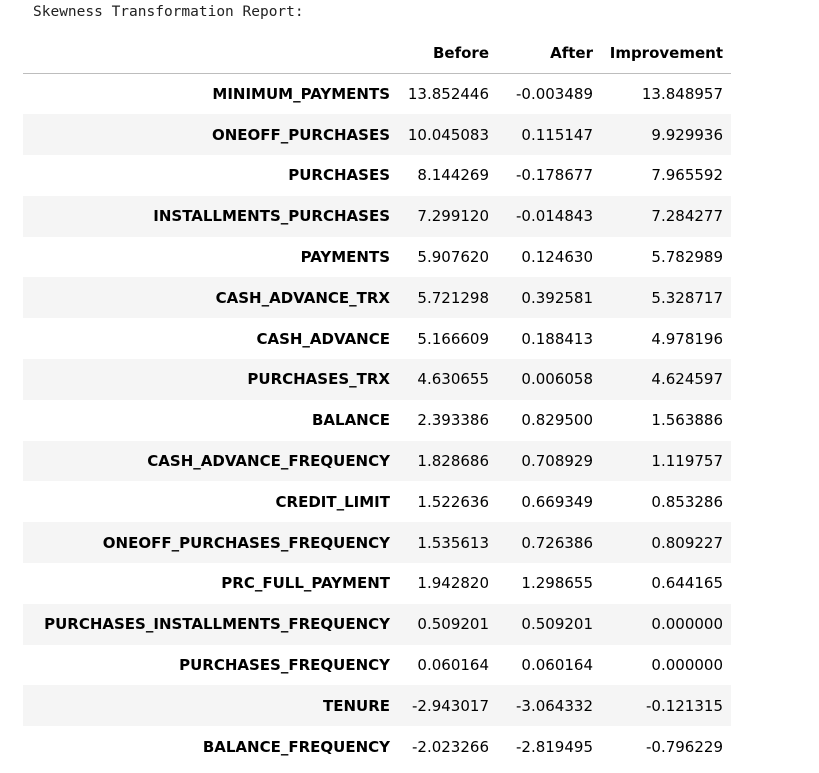 This screenshot has height=773, width=819. Describe the element at coordinates (450, 705) in the screenshot. I see `cell-before: -2.943017` at that location.